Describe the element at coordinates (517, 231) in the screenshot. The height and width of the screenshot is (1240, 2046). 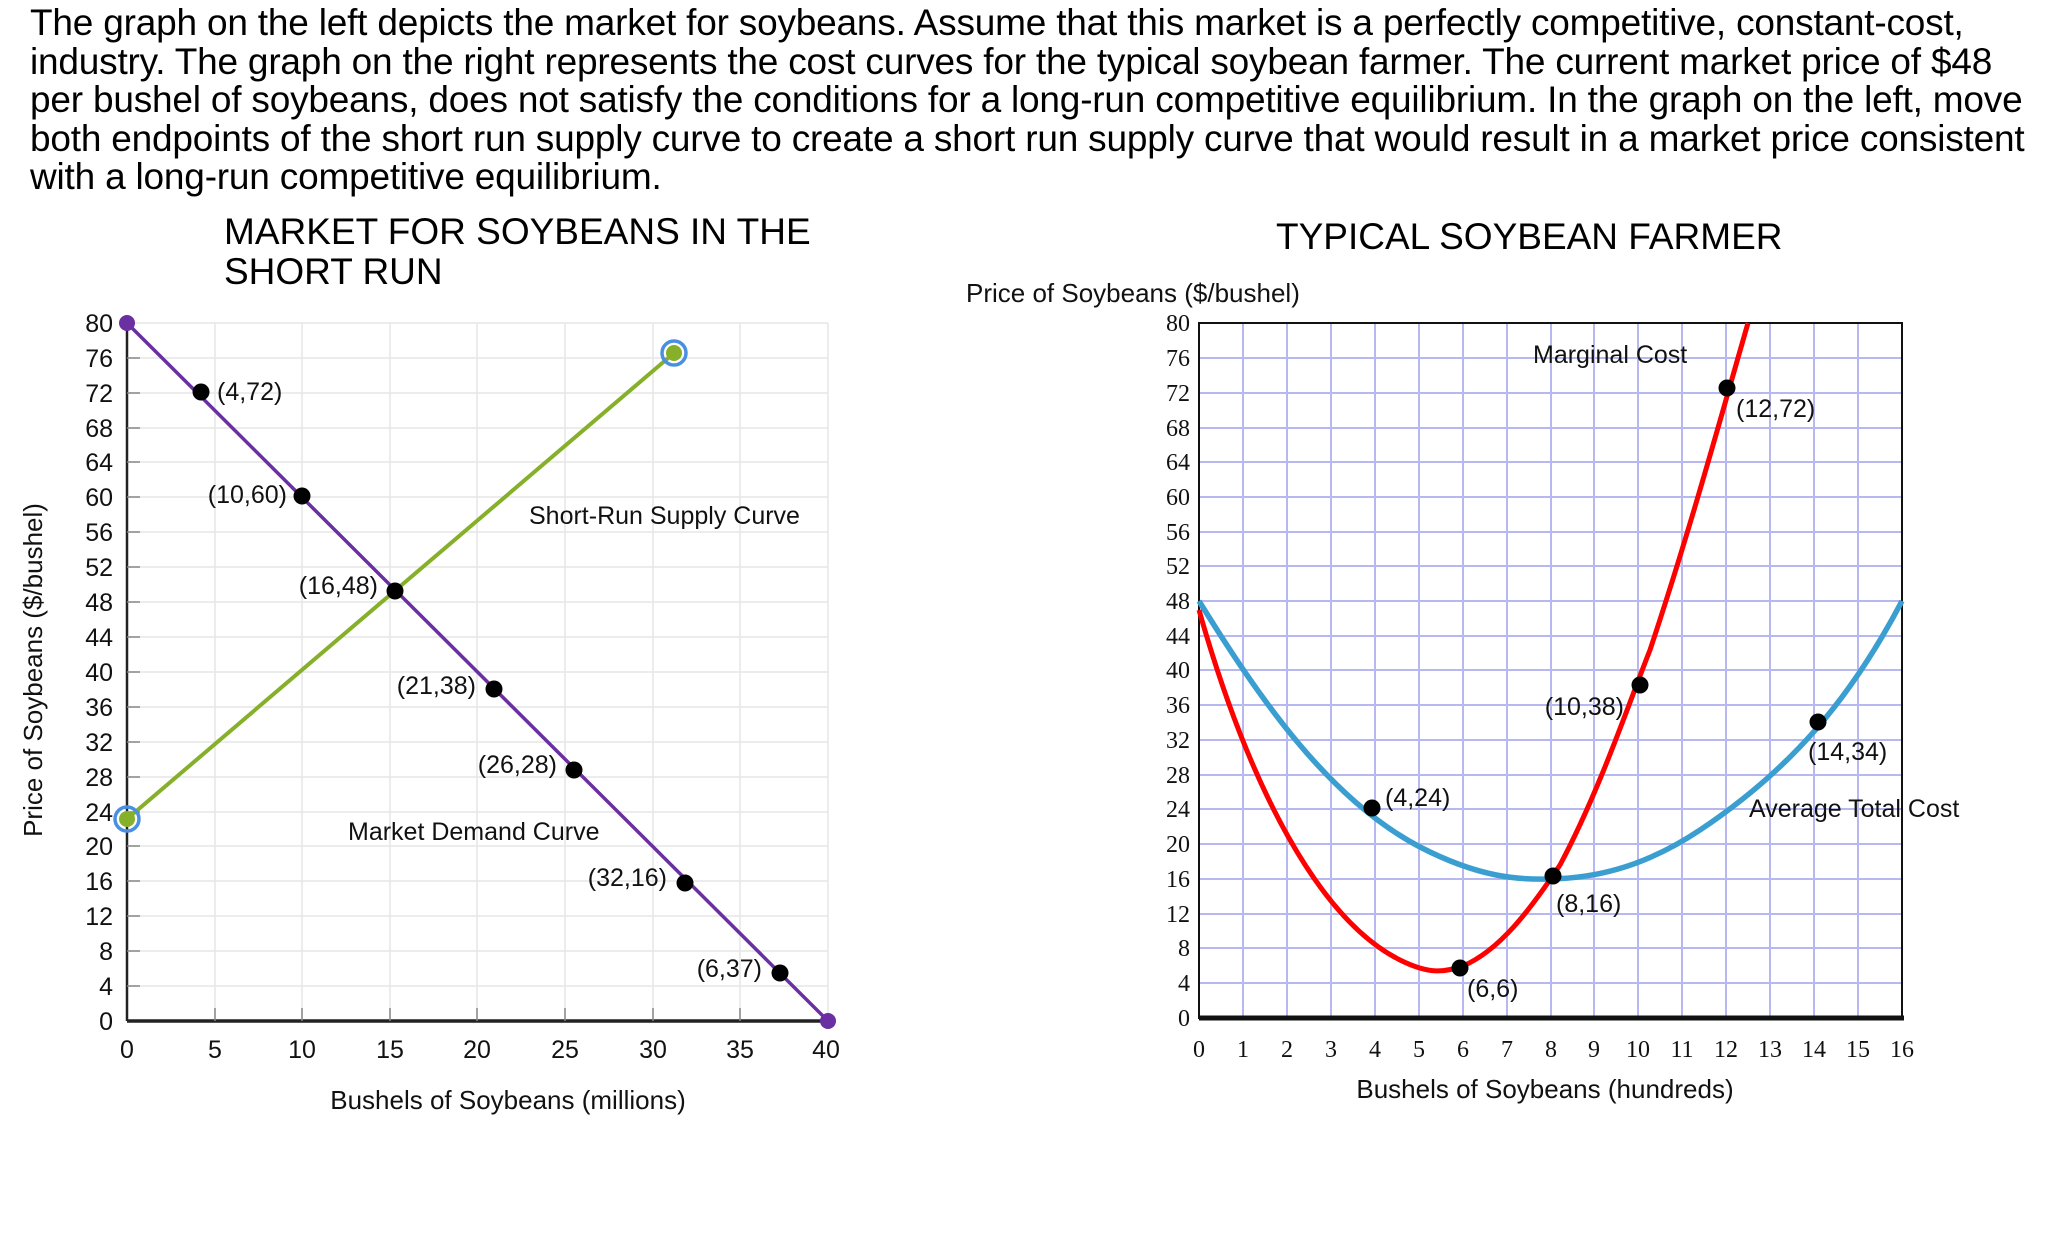
I see `left-chart-title-line1: MARKET FOR SOYBEANS IN THE` at that location.